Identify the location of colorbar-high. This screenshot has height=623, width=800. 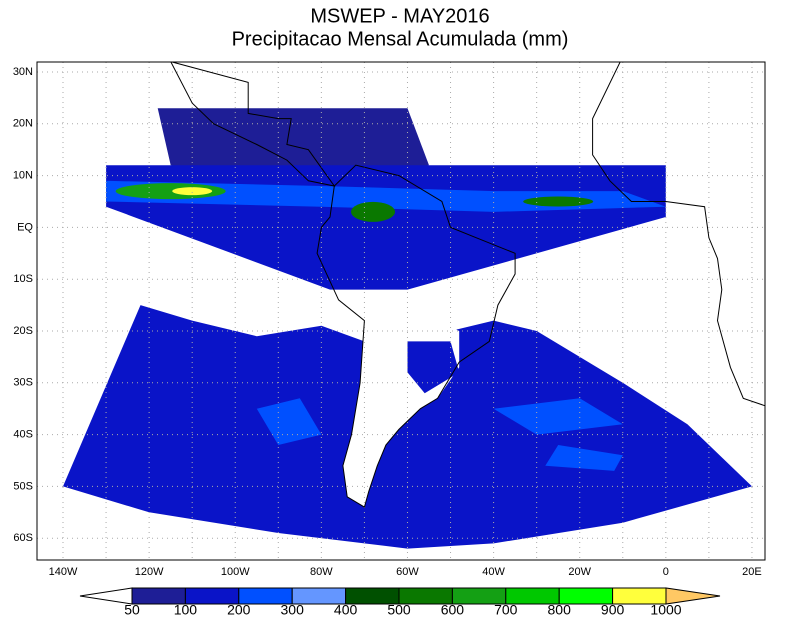
(693, 596).